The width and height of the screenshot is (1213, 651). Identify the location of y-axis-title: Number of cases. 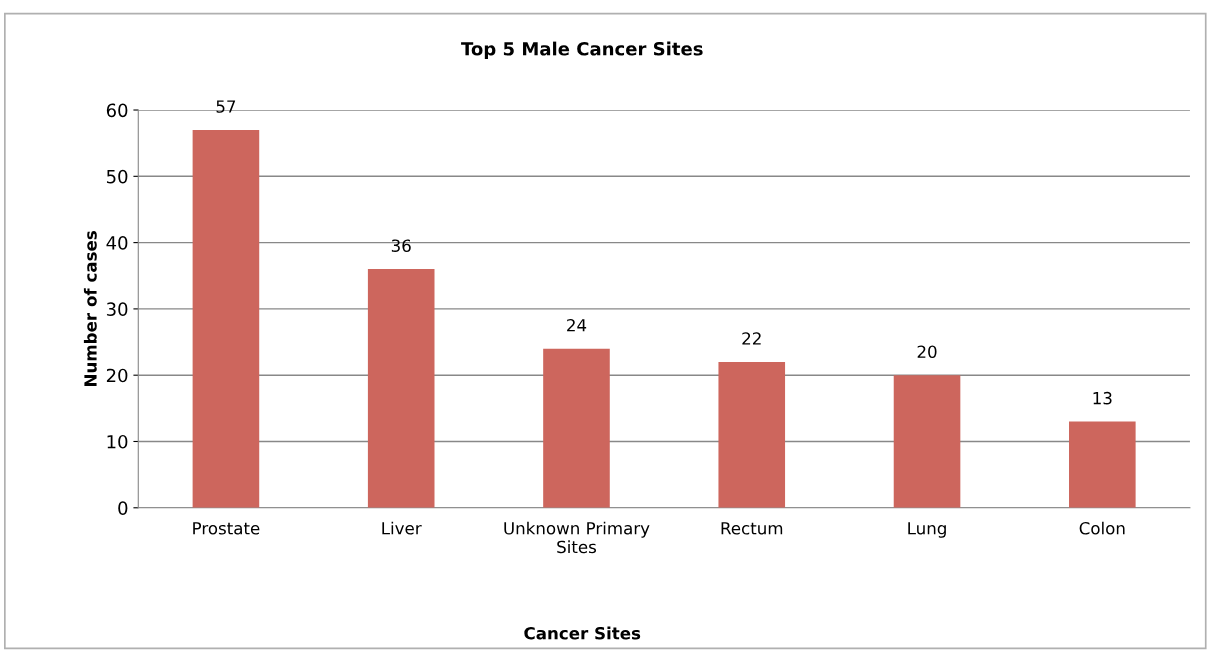
(90, 308).